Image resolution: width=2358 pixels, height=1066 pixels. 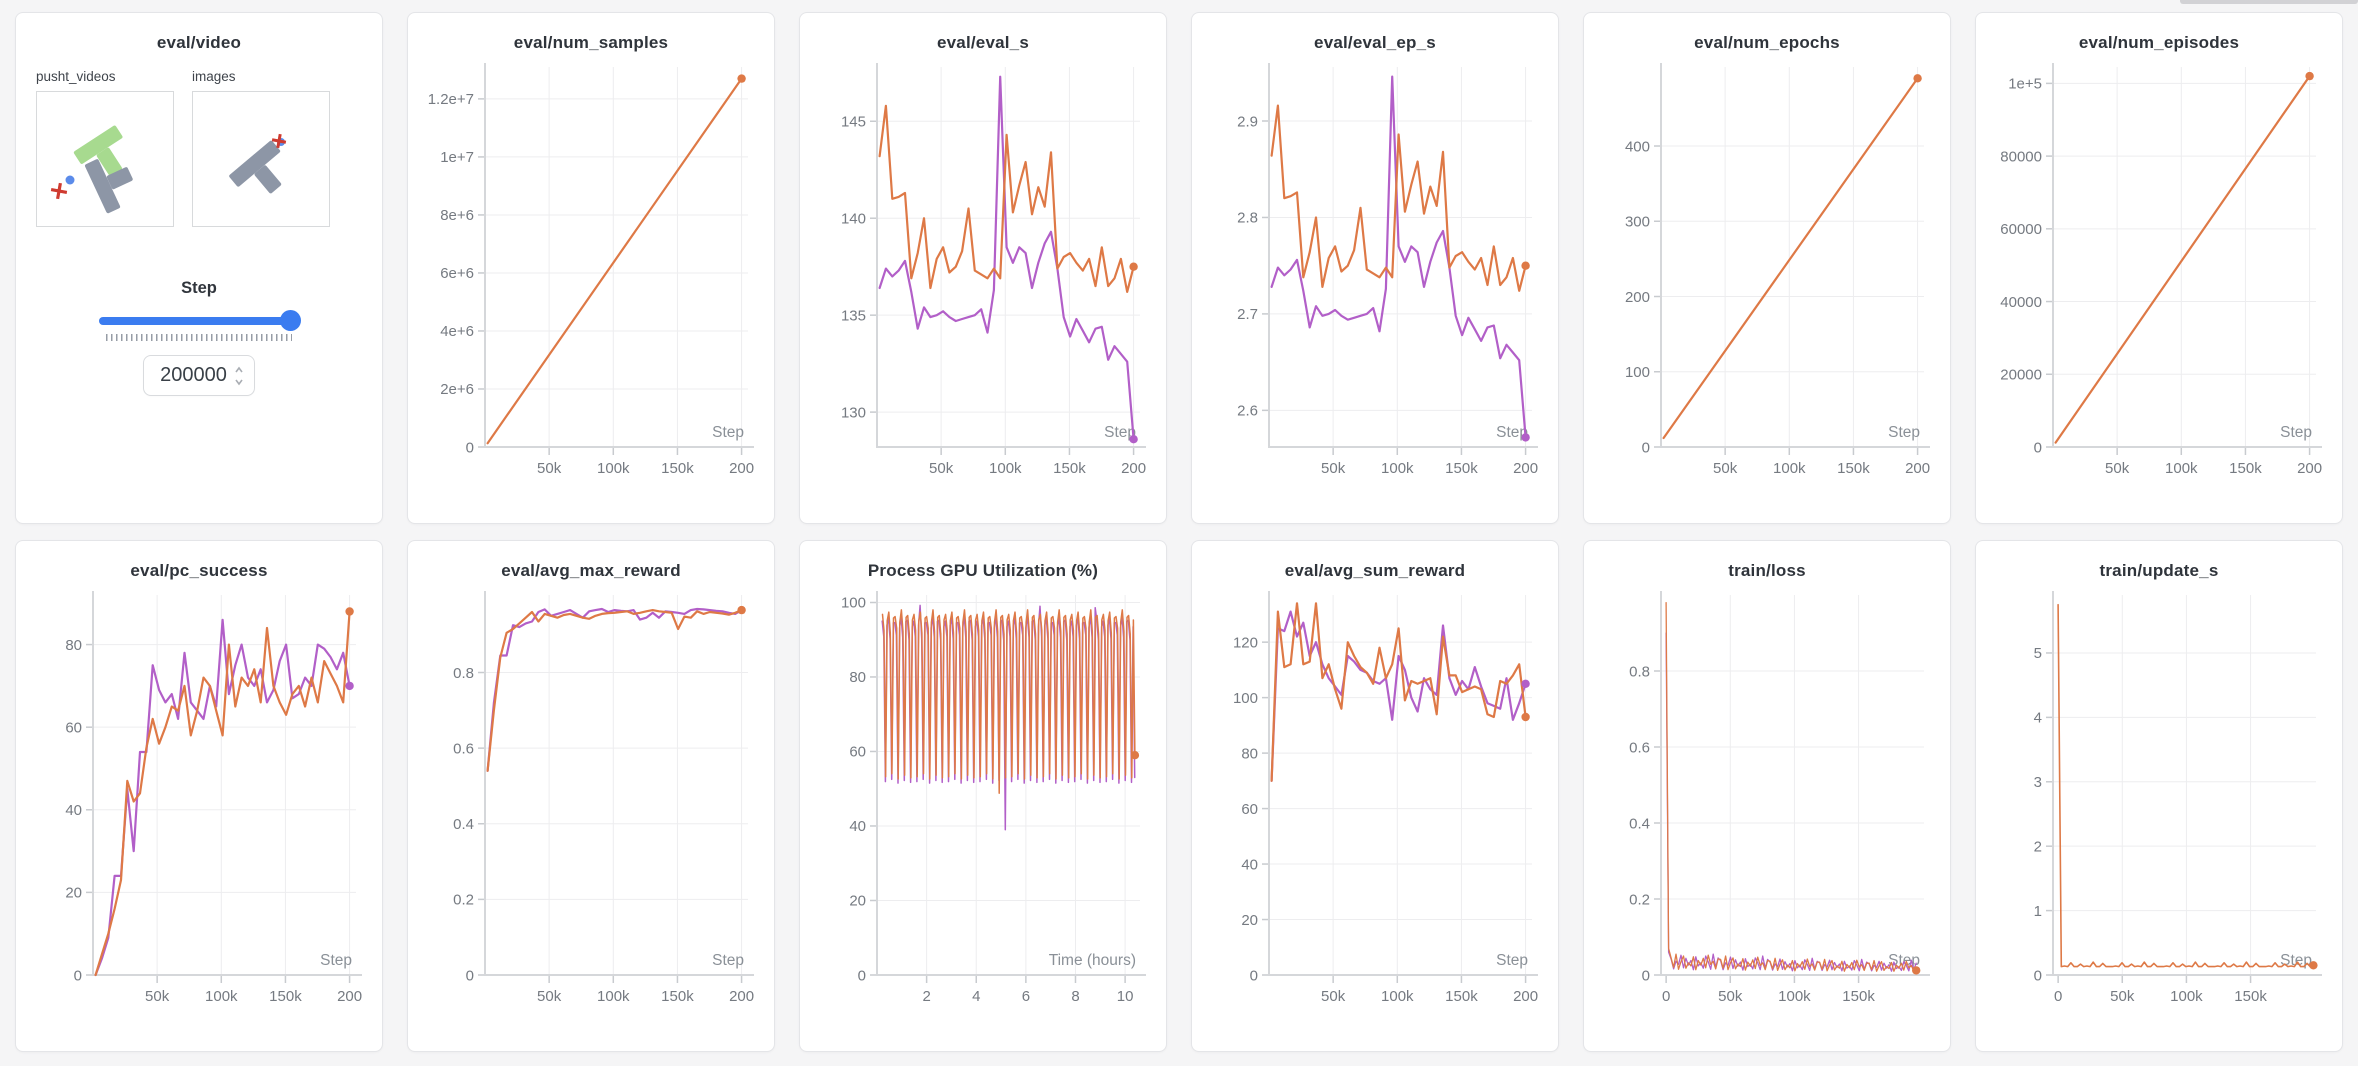 I want to click on step-label: Step, so click(x=199, y=288).